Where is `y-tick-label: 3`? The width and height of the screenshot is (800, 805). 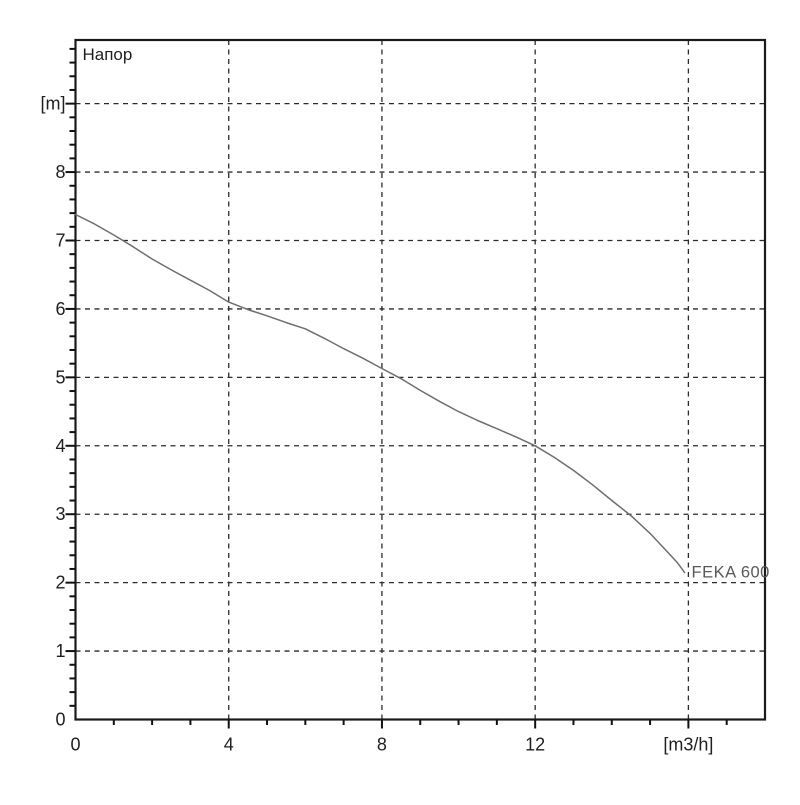 y-tick-label: 3 is located at coordinates (60, 514).